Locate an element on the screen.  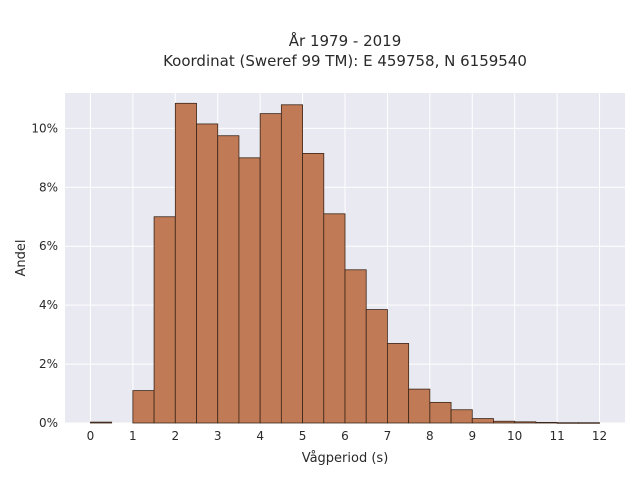
x-tick-label: 9 is located at coordinates (472, 436).